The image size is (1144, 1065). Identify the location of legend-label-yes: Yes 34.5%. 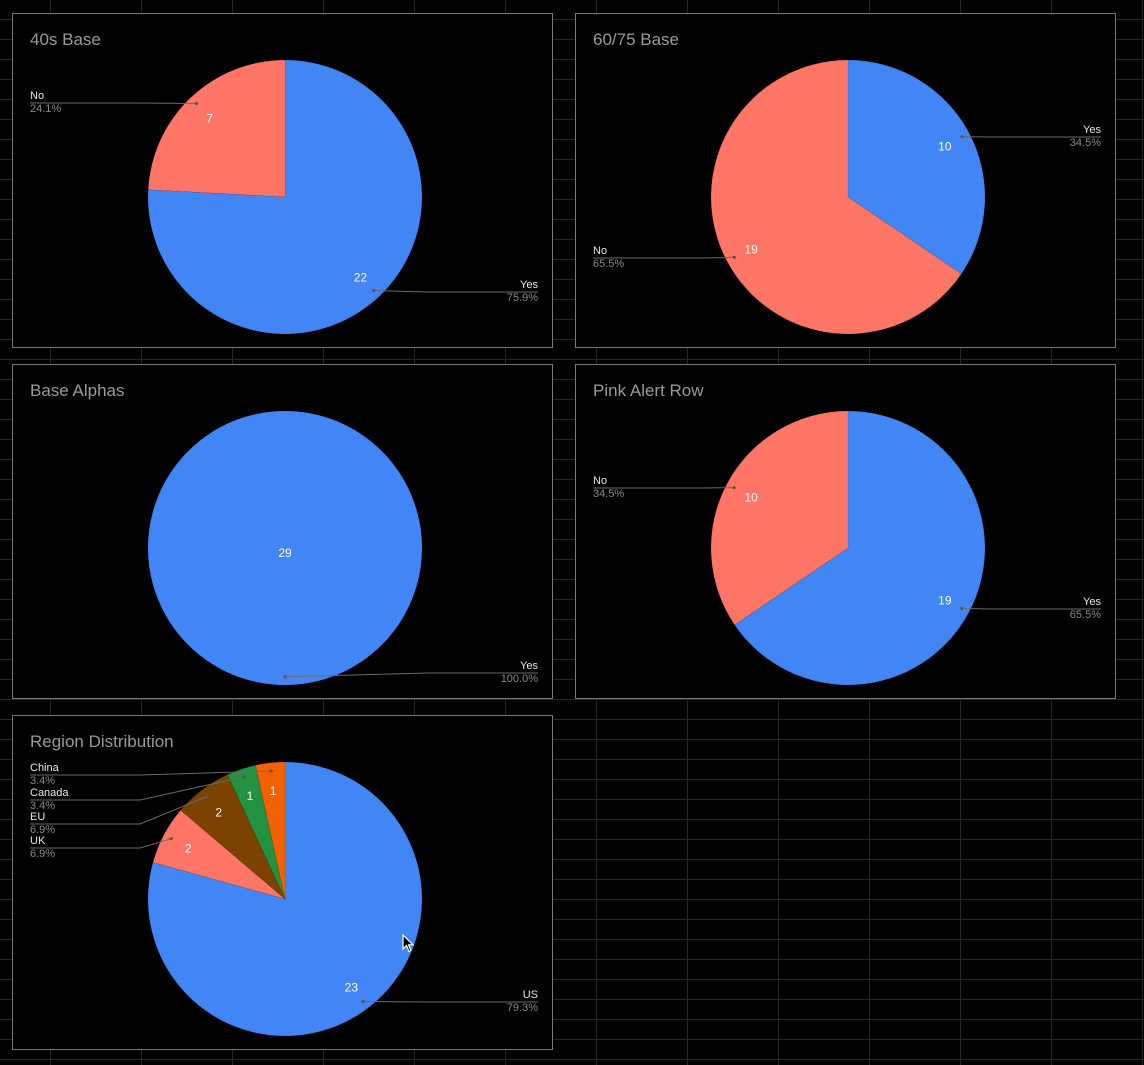
(1085, 136).